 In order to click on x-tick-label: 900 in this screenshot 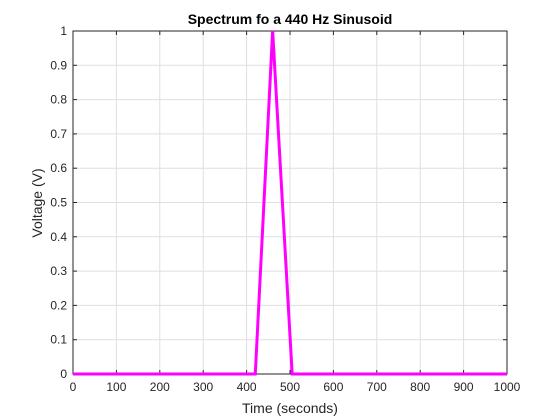, I will do `click(464, 387)`.